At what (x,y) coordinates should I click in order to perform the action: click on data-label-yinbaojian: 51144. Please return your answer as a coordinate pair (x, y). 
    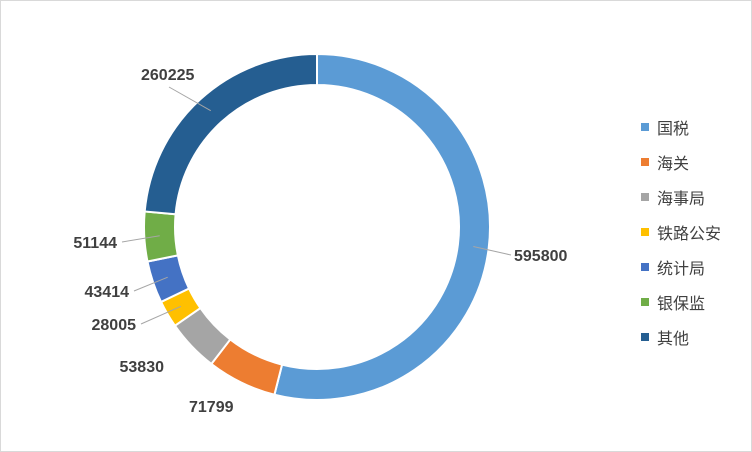
    Looking at the image, I should click on (95, 243).